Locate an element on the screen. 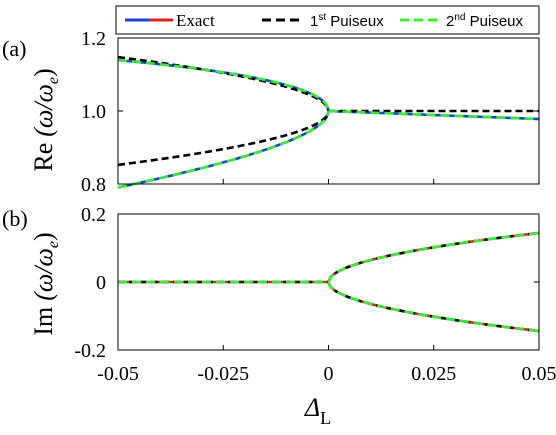 This screenshot has height=435, width=556. legend-box is located at coordinates (327, 20).